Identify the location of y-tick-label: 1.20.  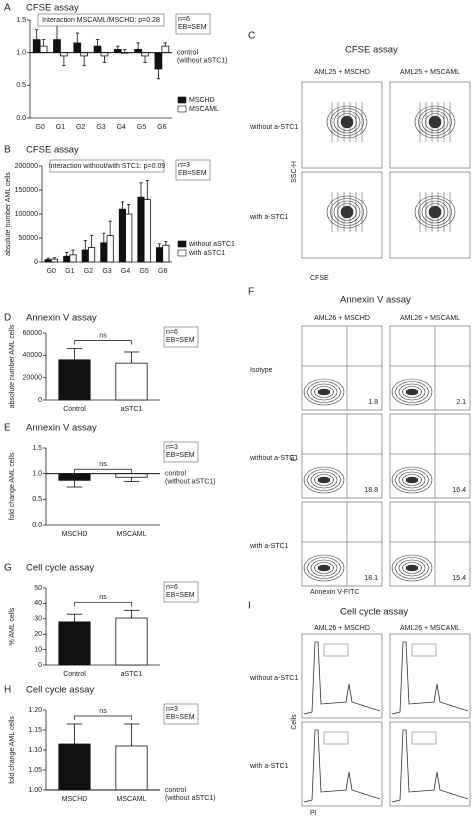
(35, 710).